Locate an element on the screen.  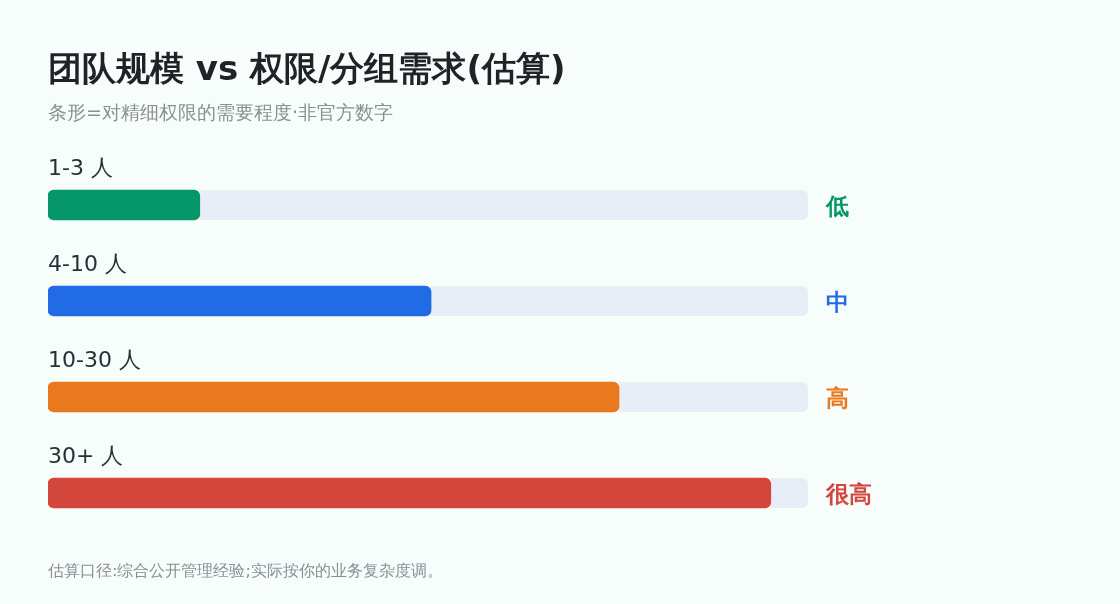
y-tick-label: 1-3 人 is located at coordinates (80, 167).